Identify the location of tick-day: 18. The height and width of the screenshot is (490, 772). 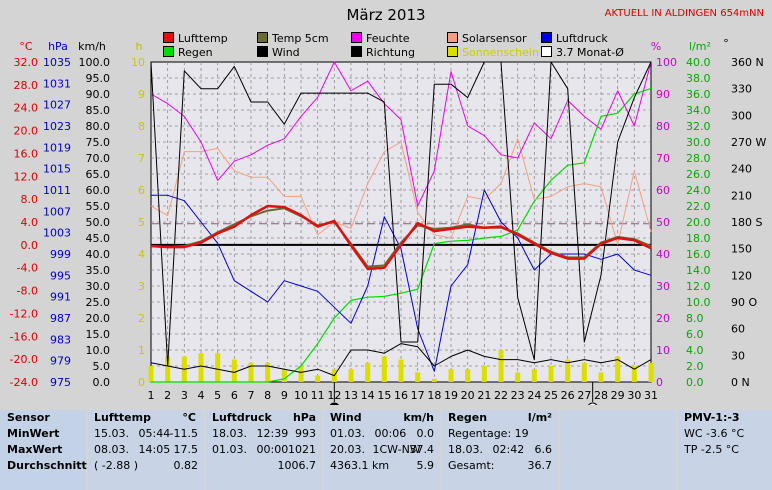
(434, 395).